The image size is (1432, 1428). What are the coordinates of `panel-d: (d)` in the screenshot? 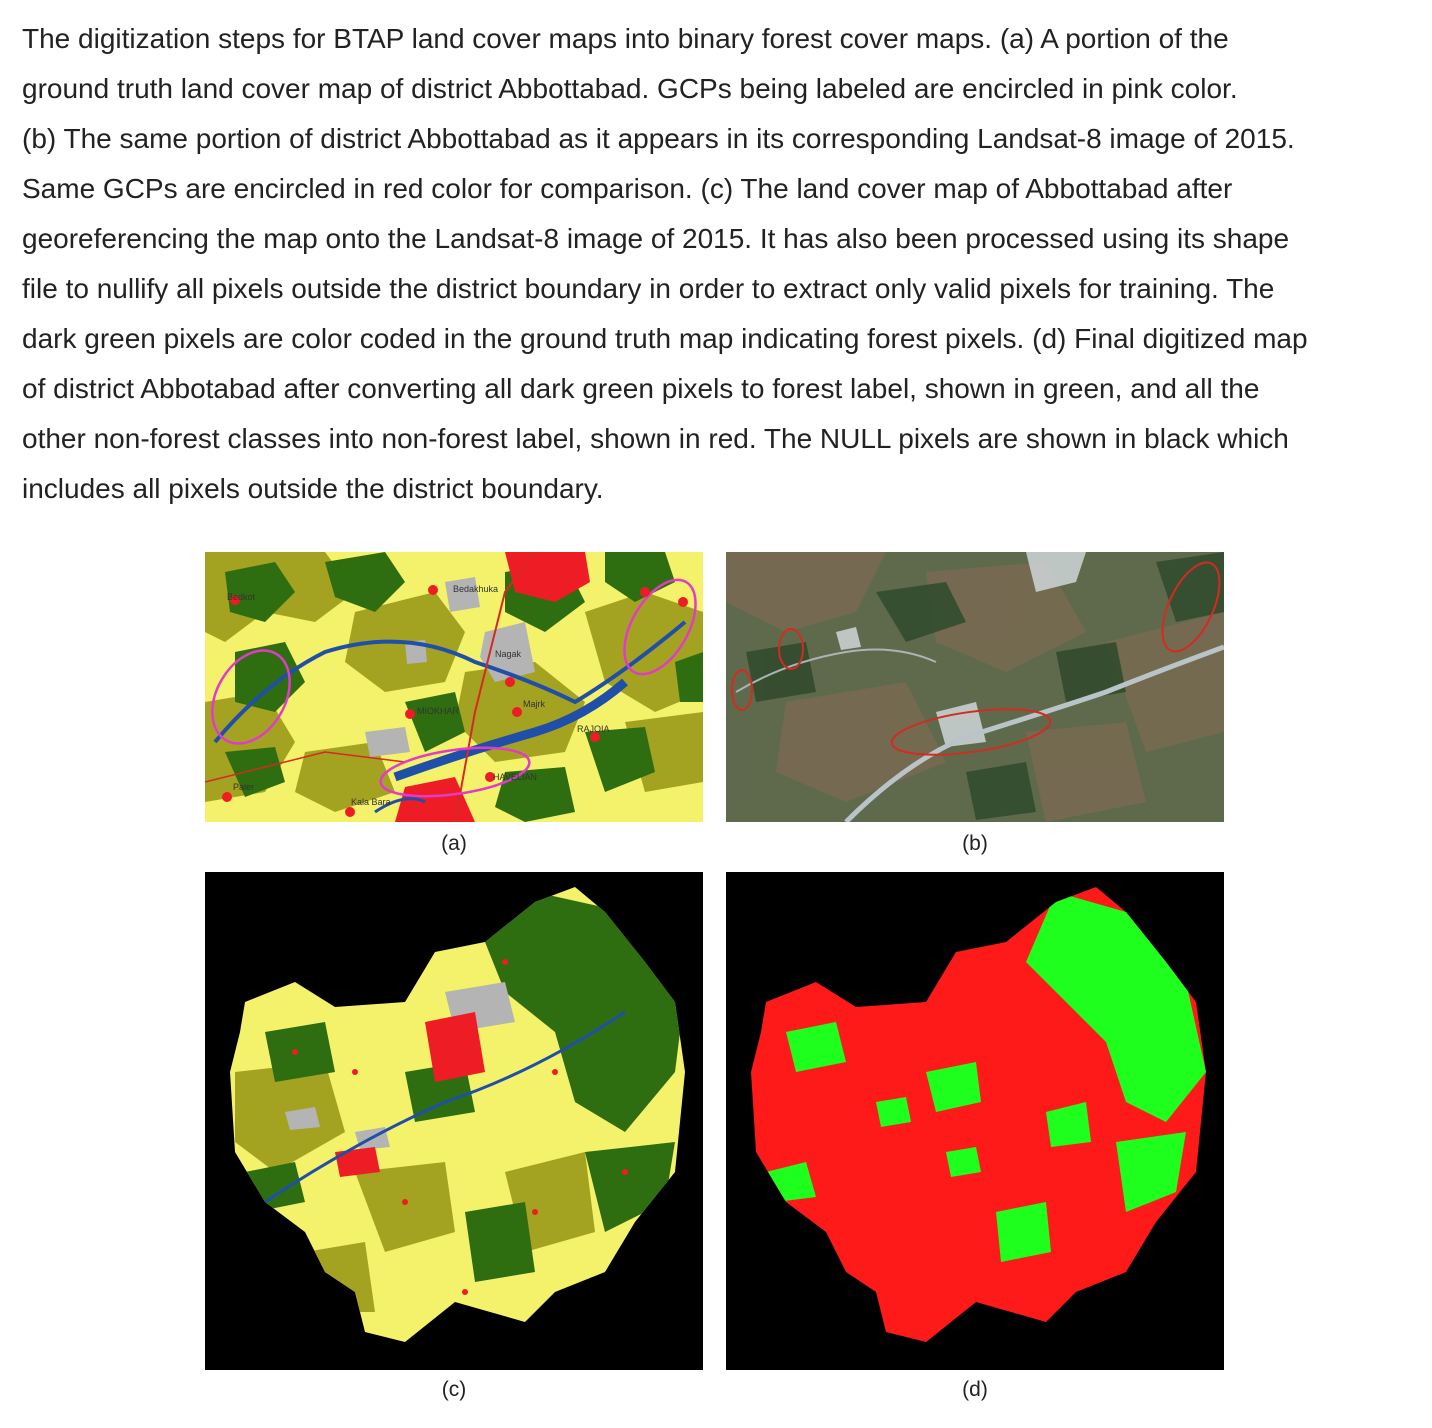 It's located at (975, 1136).